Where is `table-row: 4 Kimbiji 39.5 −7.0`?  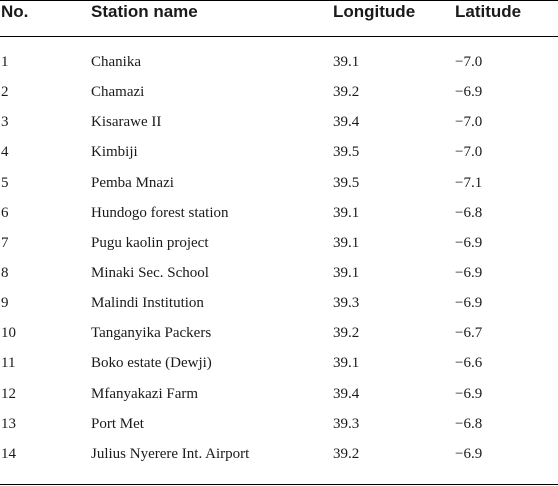
table-row: 4 Kimbiji 39.5 −7.0 is located at coordinates (279, 157).